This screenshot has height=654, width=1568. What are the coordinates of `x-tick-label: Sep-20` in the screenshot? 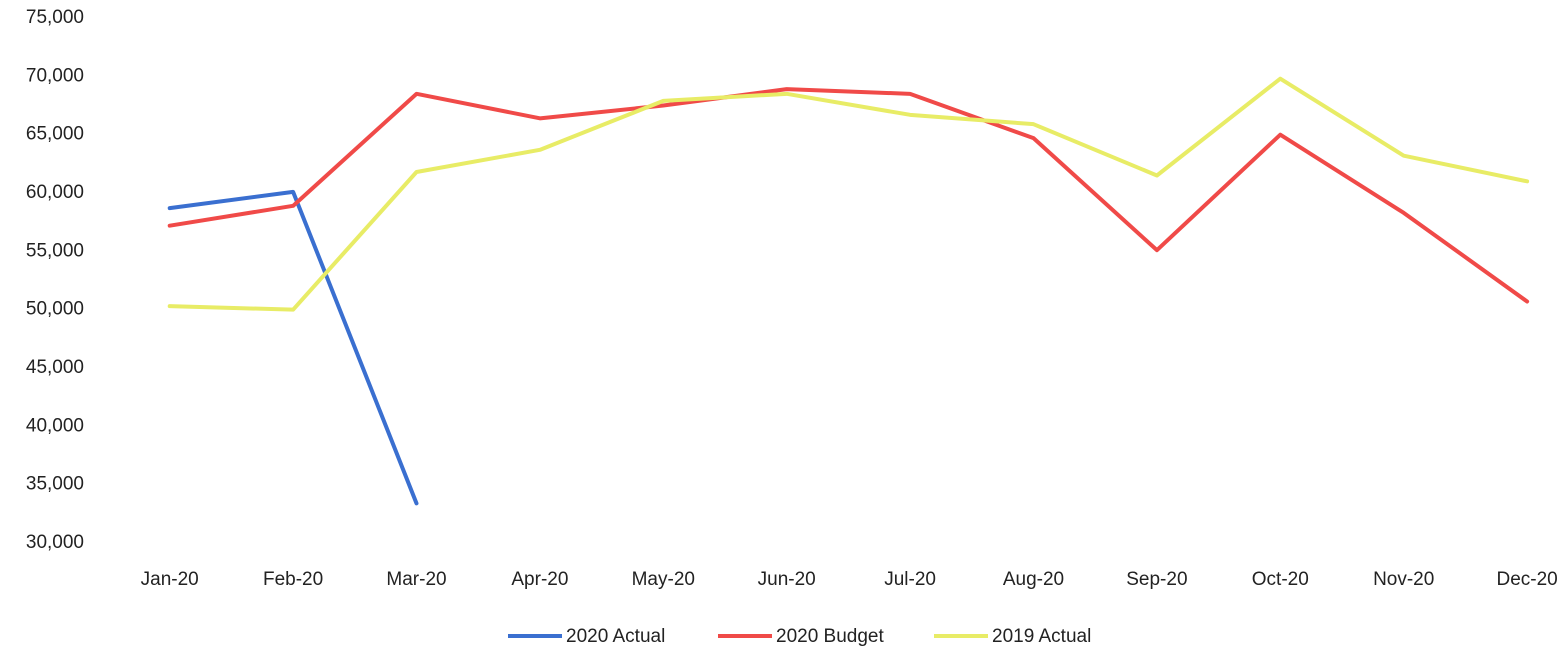 It's located at (1156, 579).